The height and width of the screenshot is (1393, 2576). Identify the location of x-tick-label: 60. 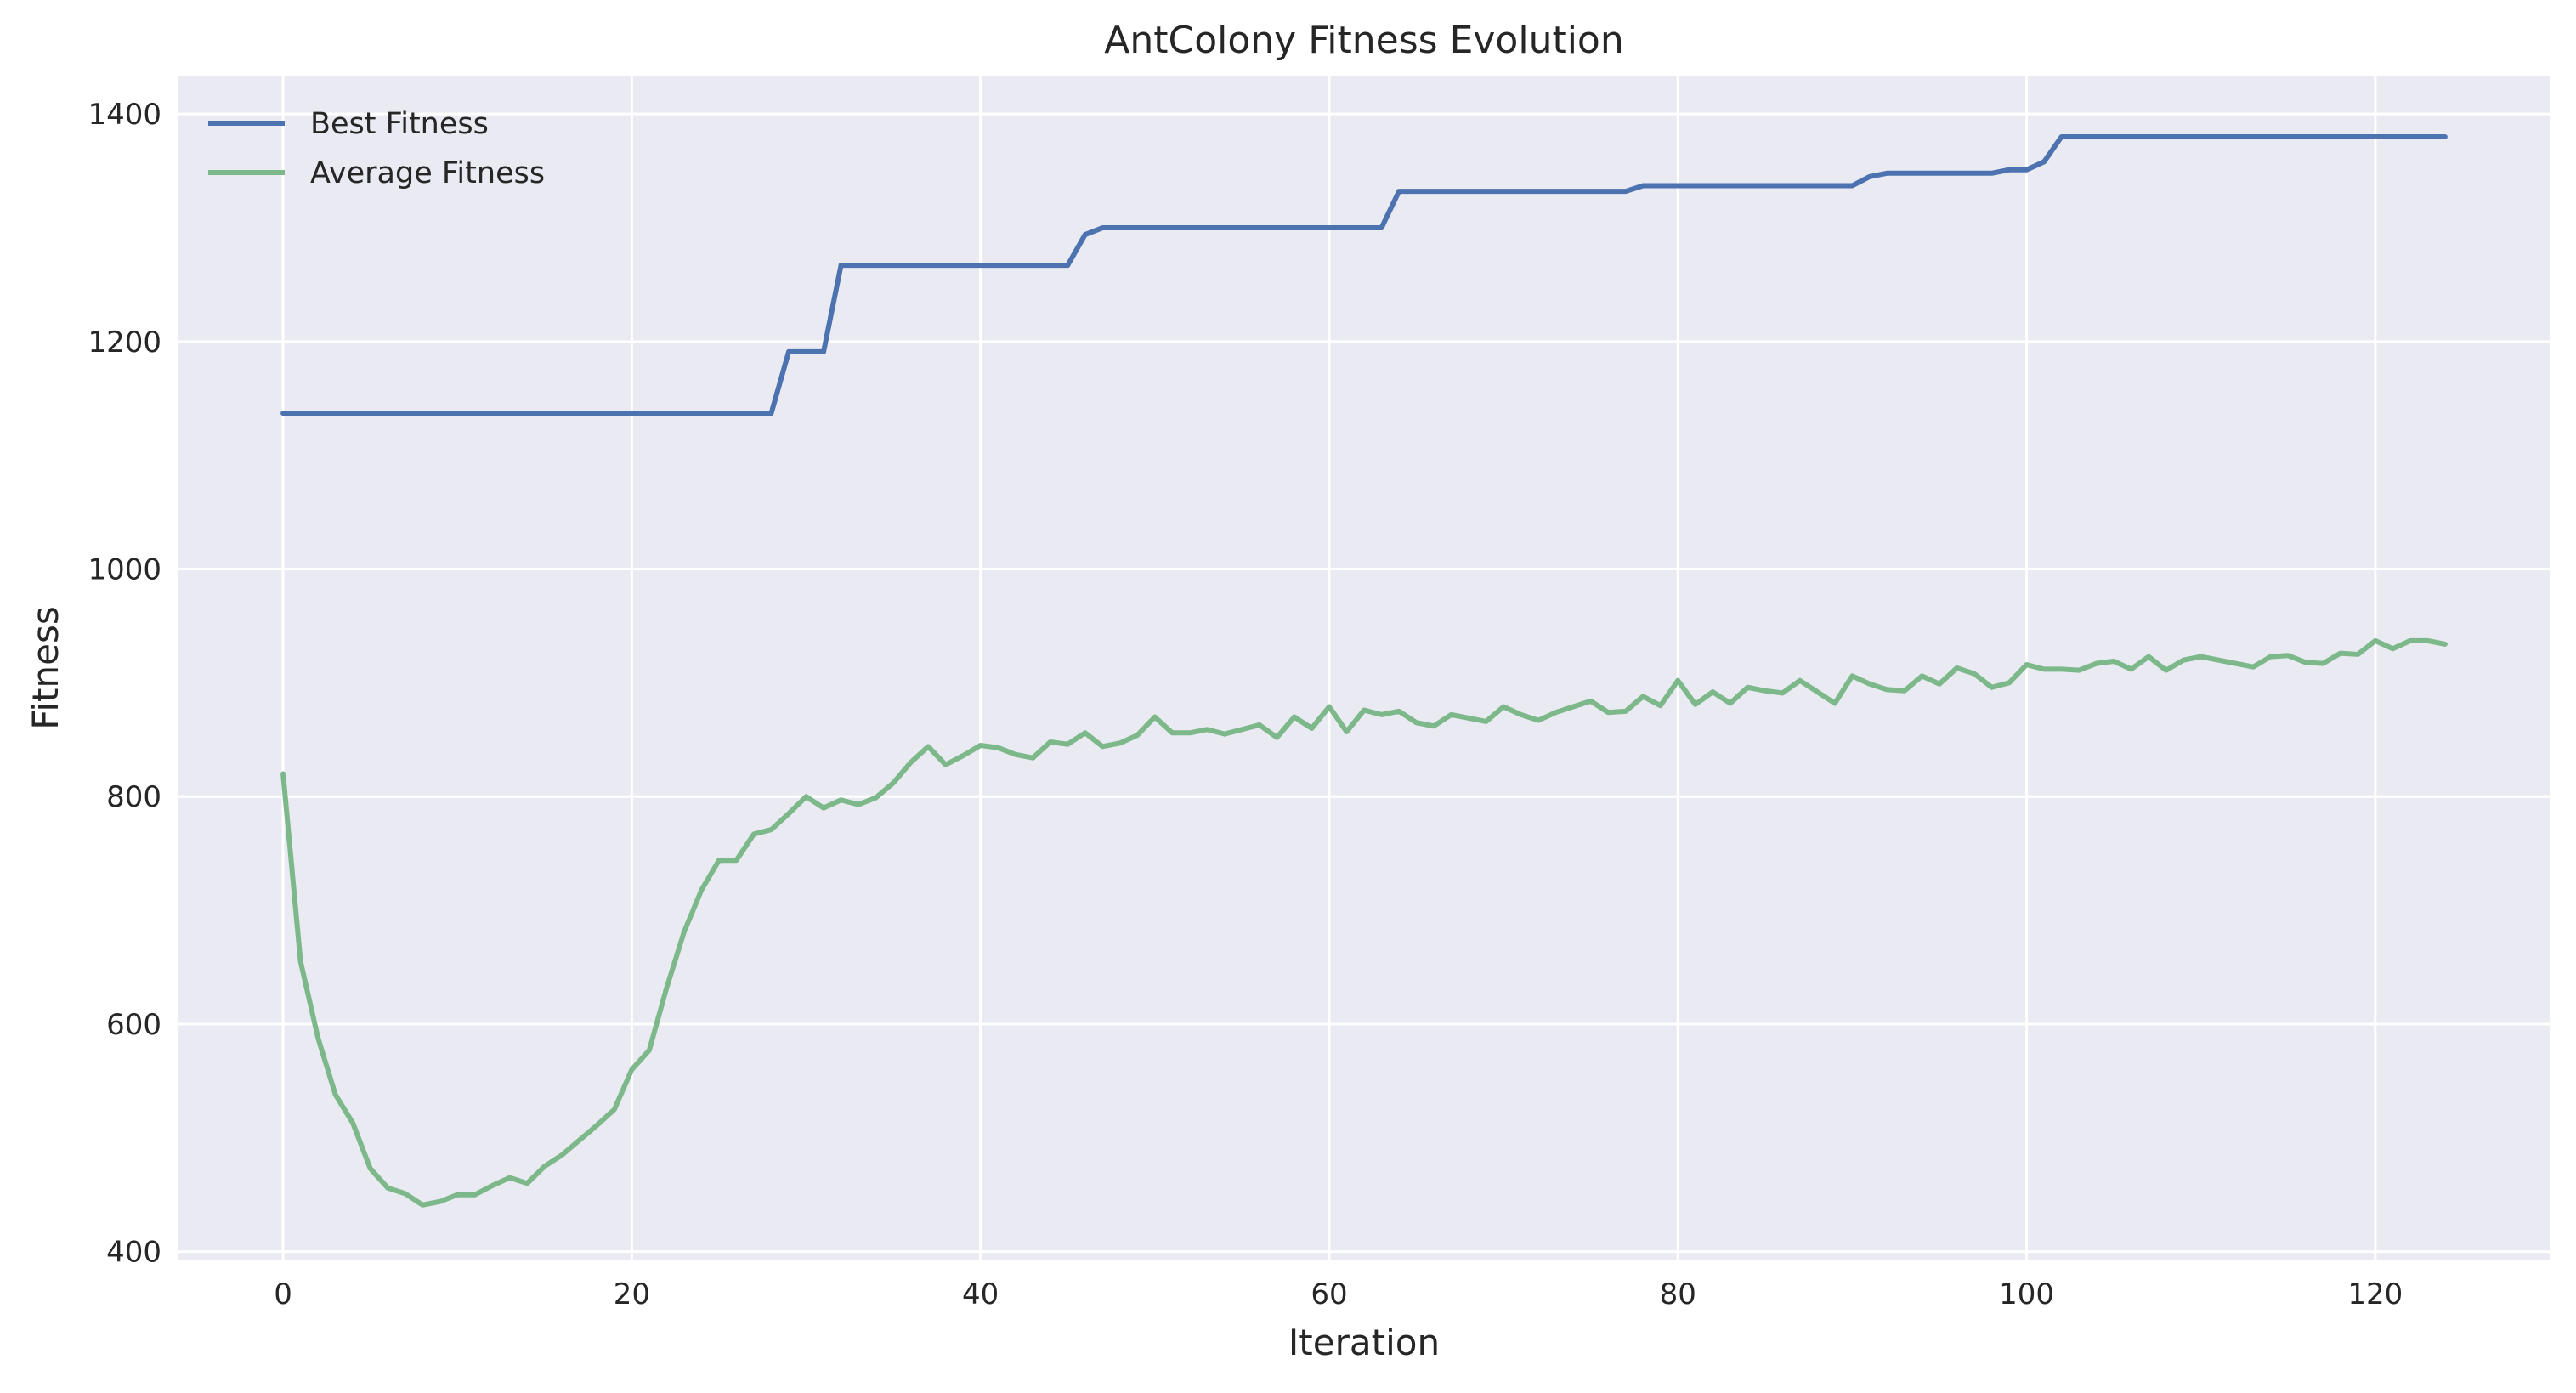
(1329, 1294).